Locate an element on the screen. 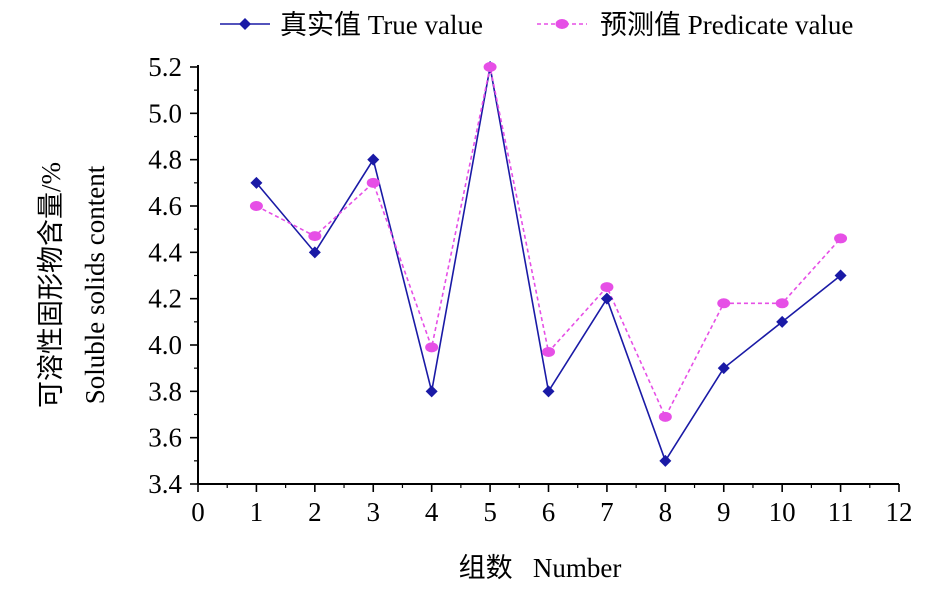  y-tick-label: 3.8 is located at coordinates (165, 391).